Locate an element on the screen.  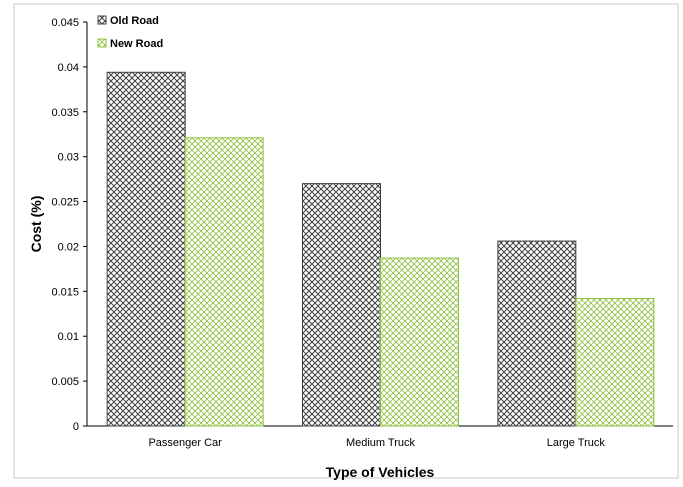
y-tick-label: 0.035 is located at coordinates (65, 113).